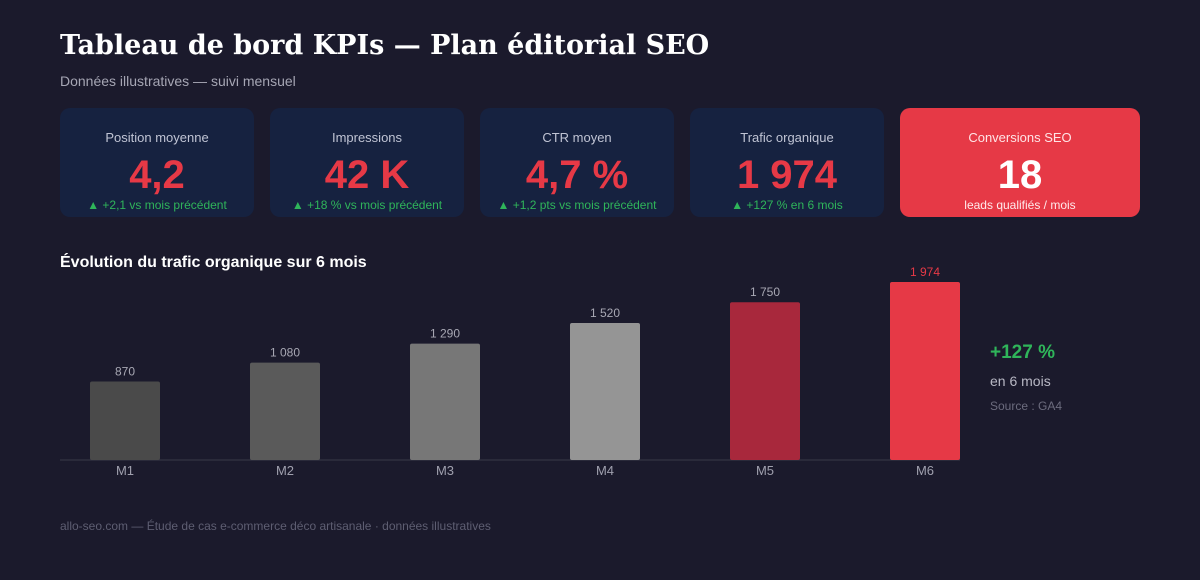 Image resolution: width=1200 pixels, height=580 pixels. I want to click on chart-title: Évolution du trafic organique sur 6 mois, so click(213, 262).